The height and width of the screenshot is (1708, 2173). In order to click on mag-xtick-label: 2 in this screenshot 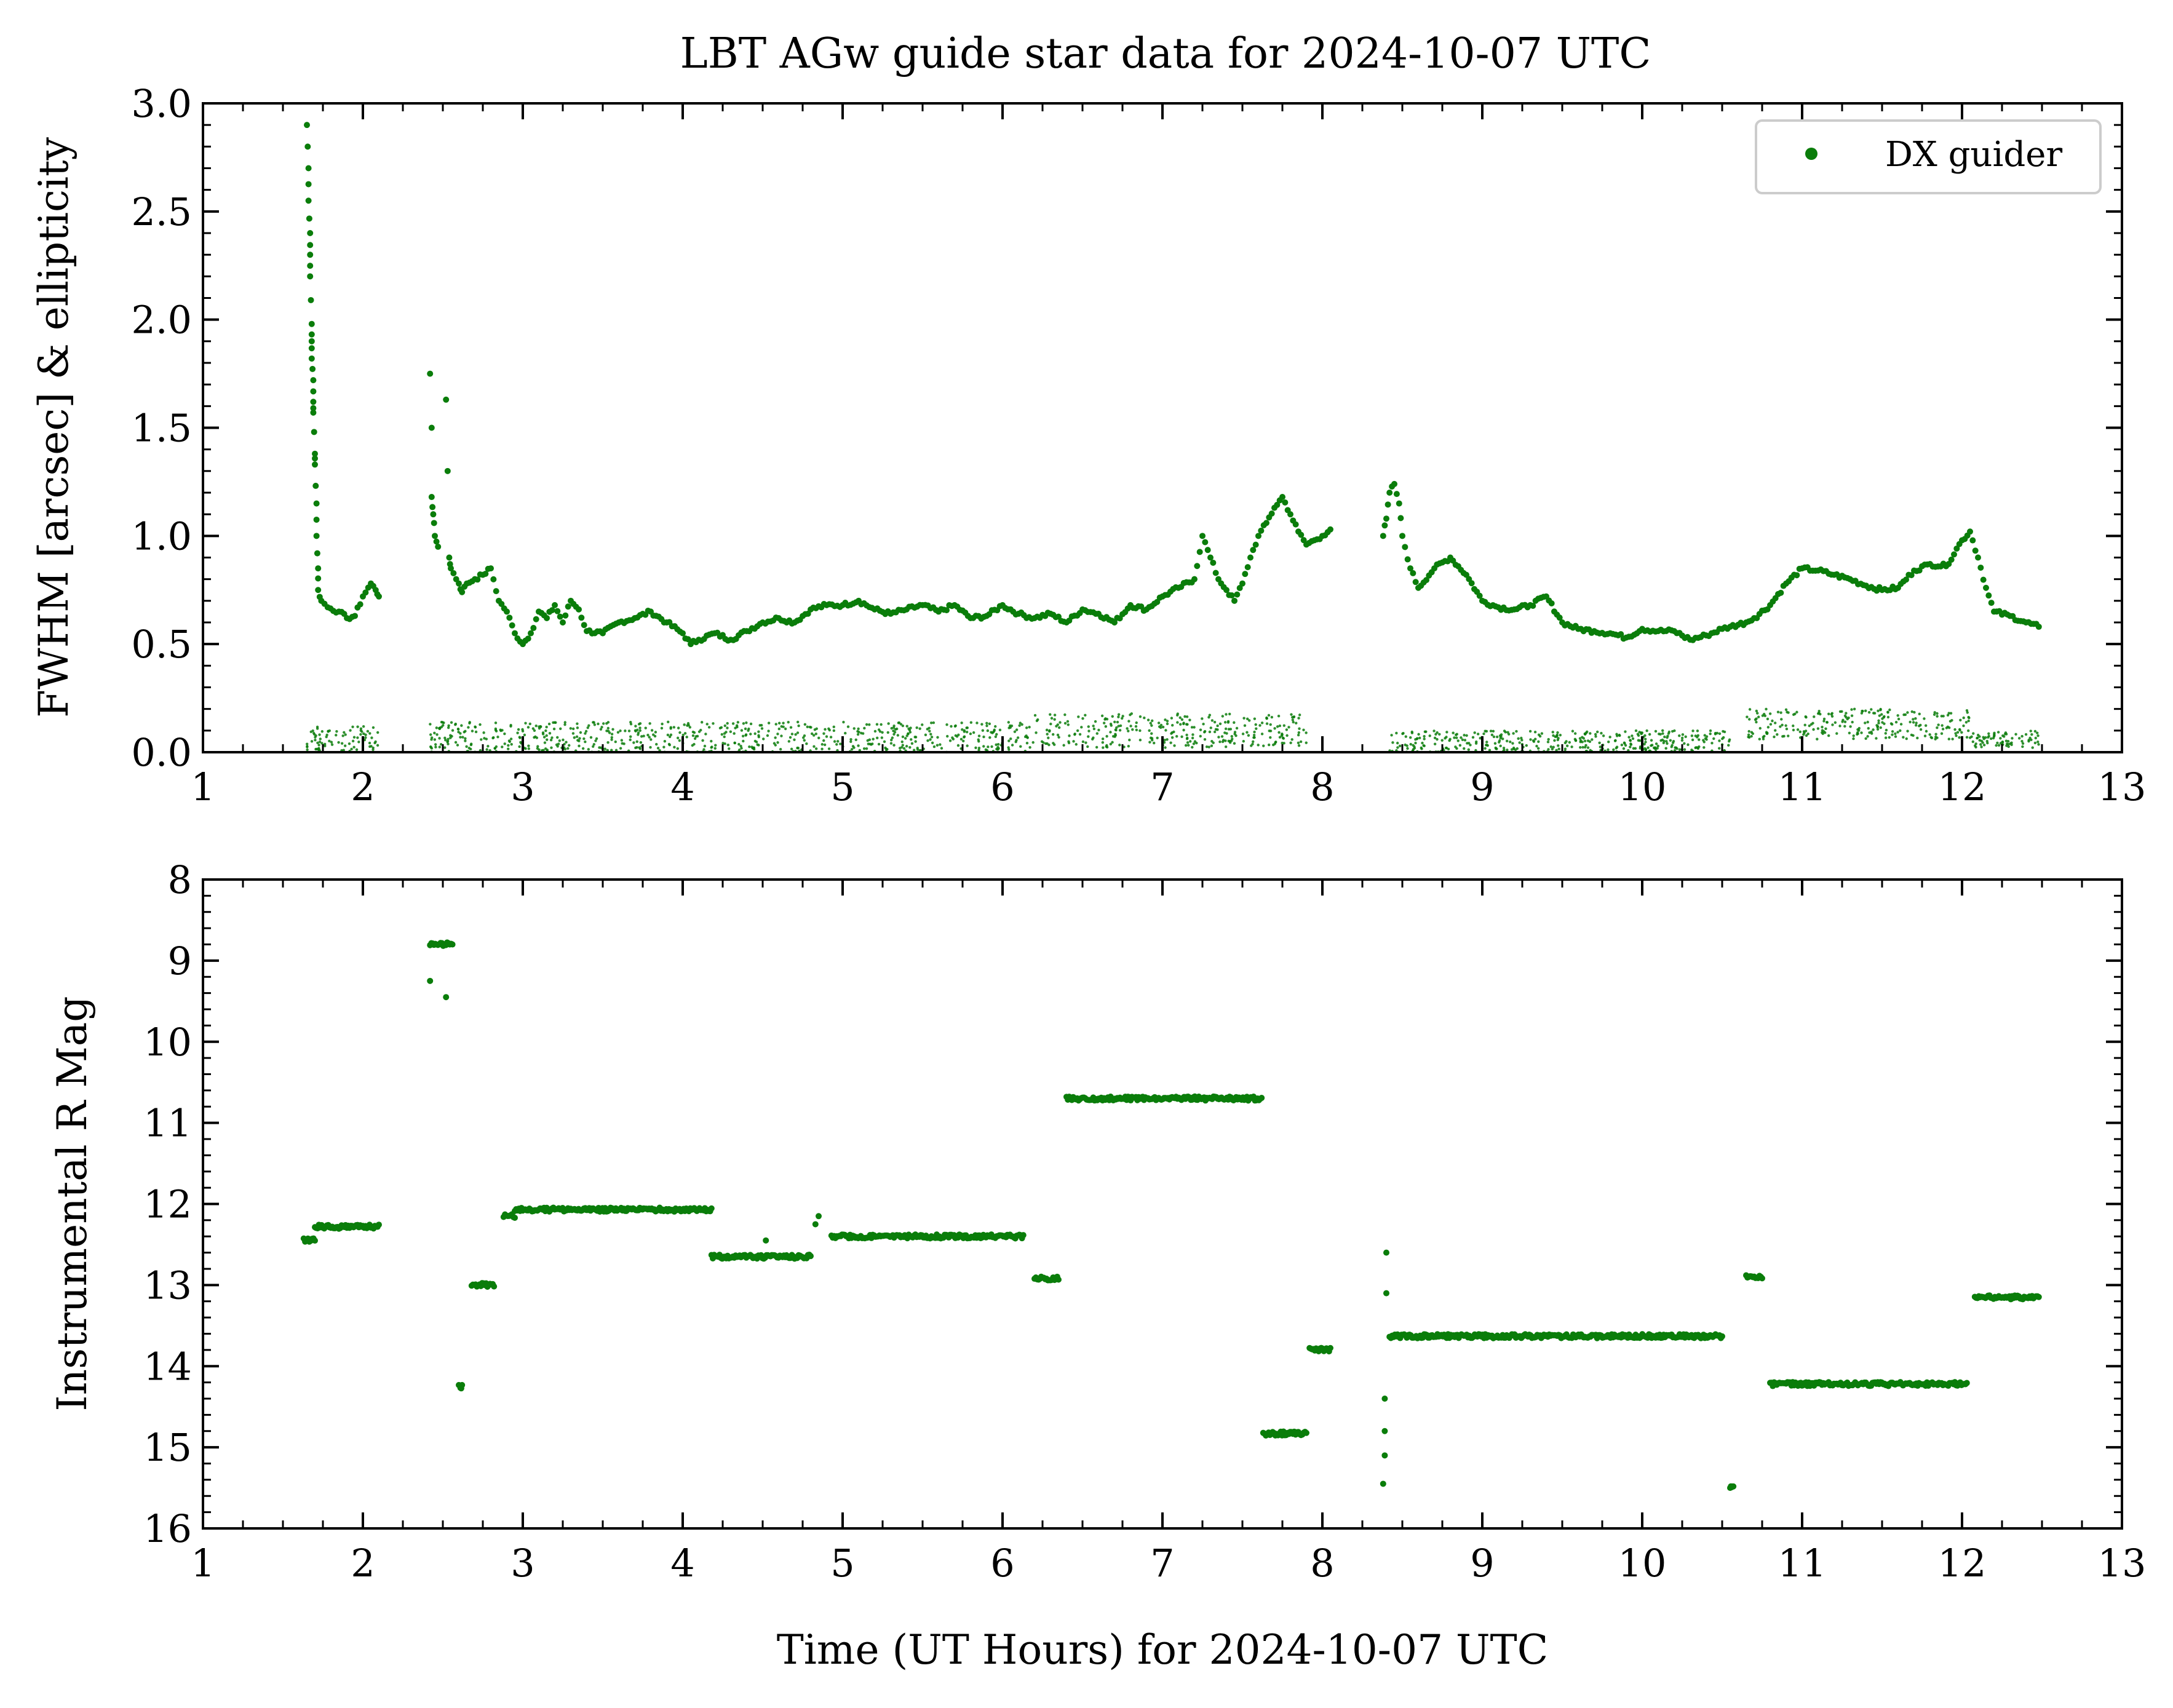, I will do `click(363, 1564)`.